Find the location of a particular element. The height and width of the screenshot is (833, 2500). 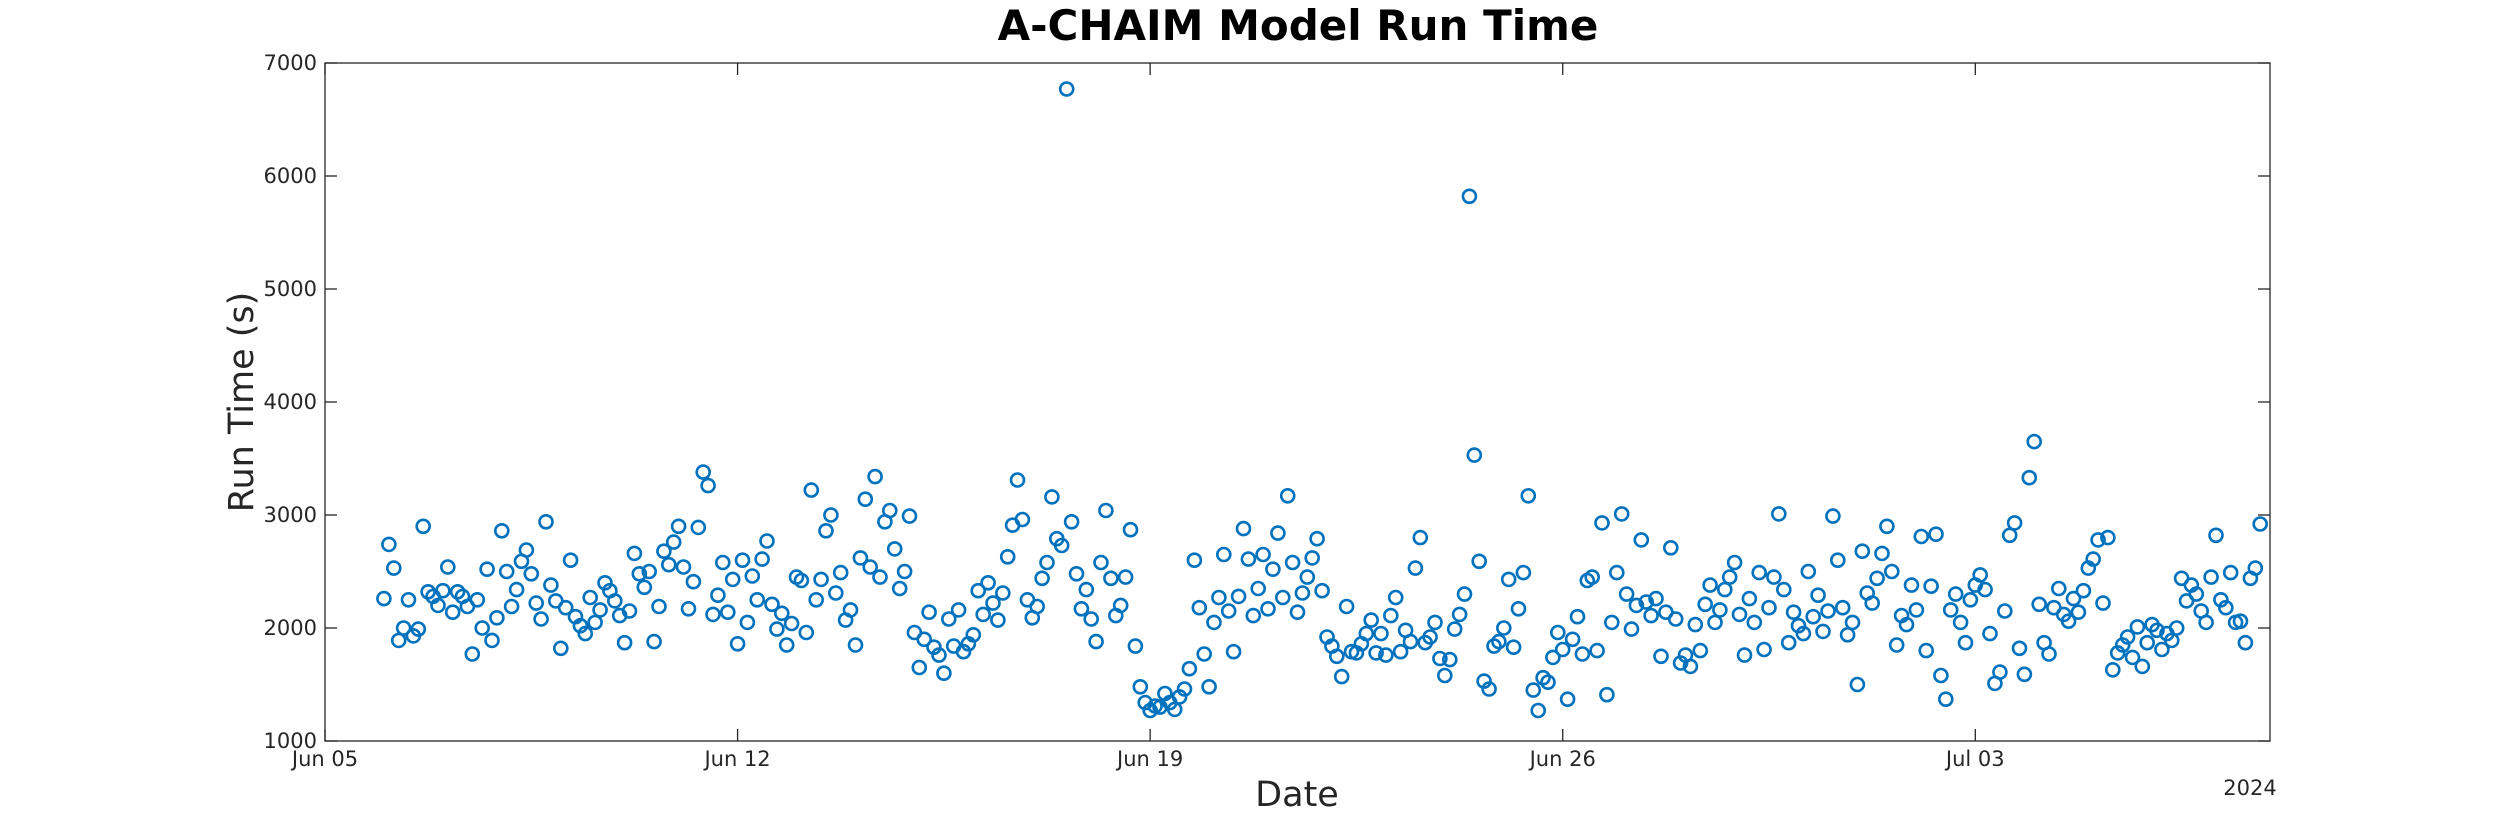

y-tick-label: 1000 is located at coordinates (290, 741).